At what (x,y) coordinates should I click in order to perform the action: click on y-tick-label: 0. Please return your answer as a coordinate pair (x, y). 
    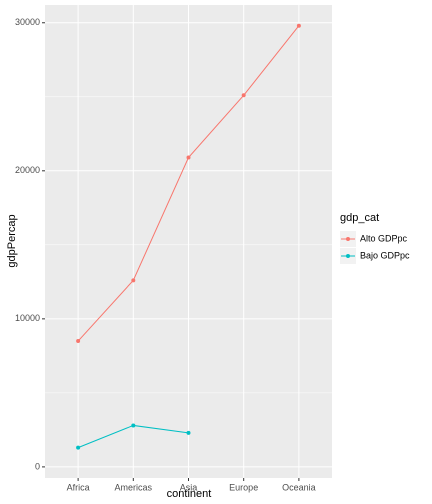
    Looking at the image, I should click on (37, 466).